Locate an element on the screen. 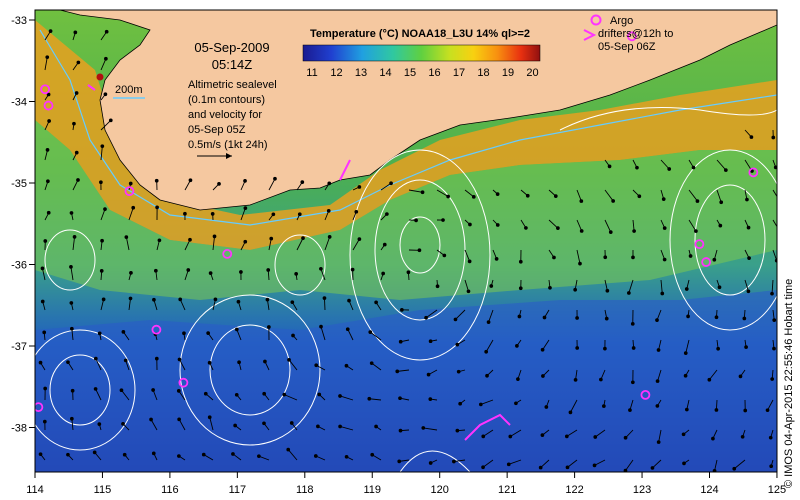 This screenshot has width=800, height=500. colorbar-tick-label: 12 is located at coordinates (336, 73).